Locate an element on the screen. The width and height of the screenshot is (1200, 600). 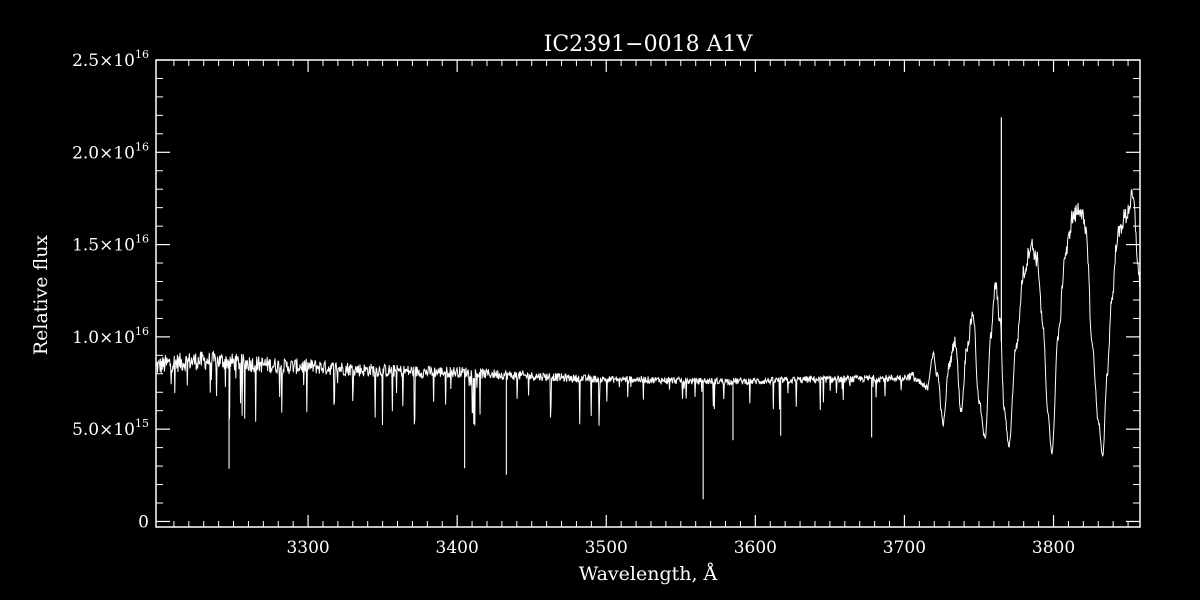
y-tick-mantissa: 2.5×10 is located at coordinates (103, 61).